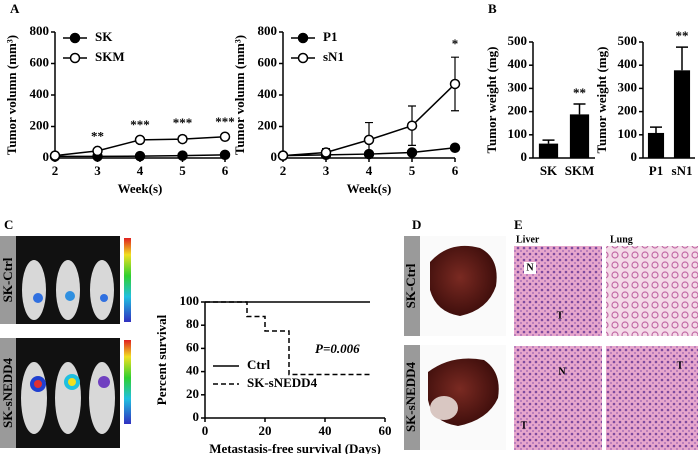 This screenshot has width=700, height=454. What do you see at coordinates (337, 348) in the screenshot?
I see `annotation: P=0.006` at bounding box center [337, 348].